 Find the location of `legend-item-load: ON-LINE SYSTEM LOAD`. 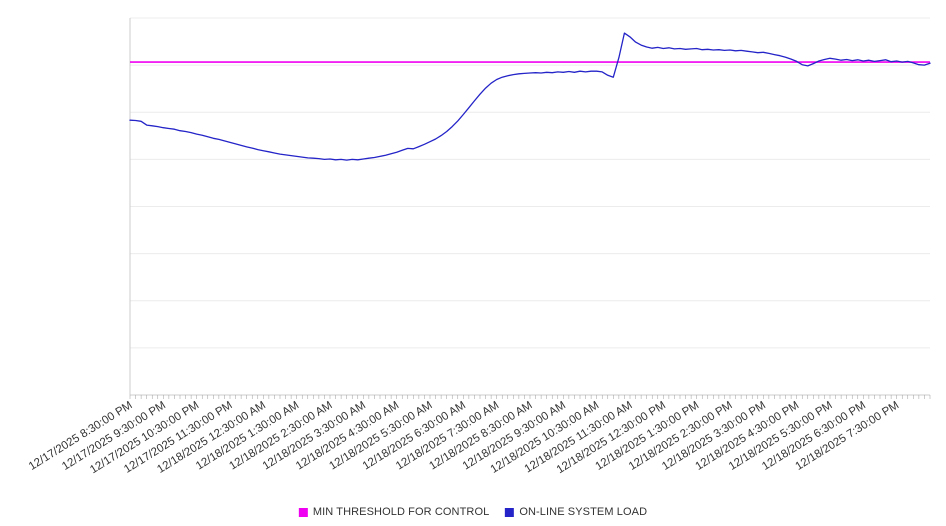

legend-item-load: ON-LINE SYSTEM LOAD is located at coordinates (576, 512).